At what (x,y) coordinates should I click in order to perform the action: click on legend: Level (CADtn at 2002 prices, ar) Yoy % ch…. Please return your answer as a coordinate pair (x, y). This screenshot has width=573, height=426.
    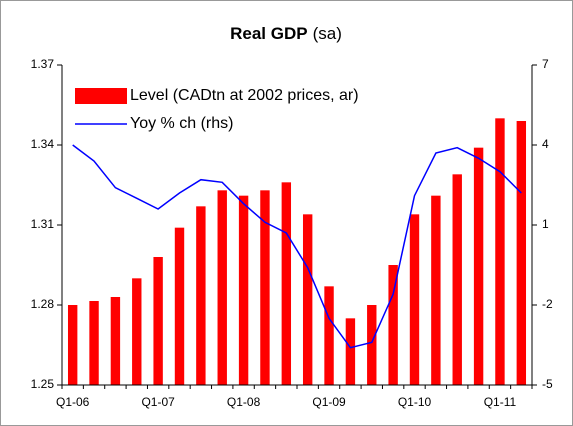
    Looking at the image, I should click on (217, 109).